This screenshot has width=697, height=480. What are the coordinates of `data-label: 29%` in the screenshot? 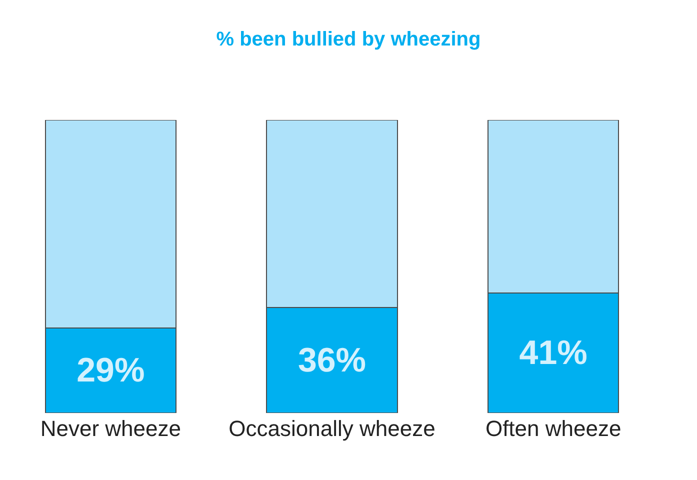 It's located at (110, 371).